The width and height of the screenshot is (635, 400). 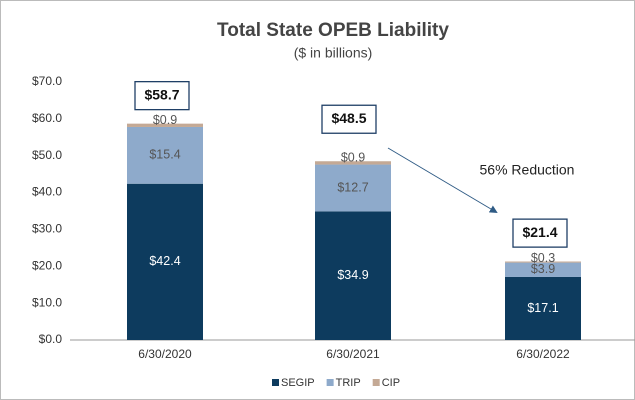 What do you see at coordinates (47, 118) in the screenshot?
I see `y-tick-label: $60.0` at bounding box center [47, 118].